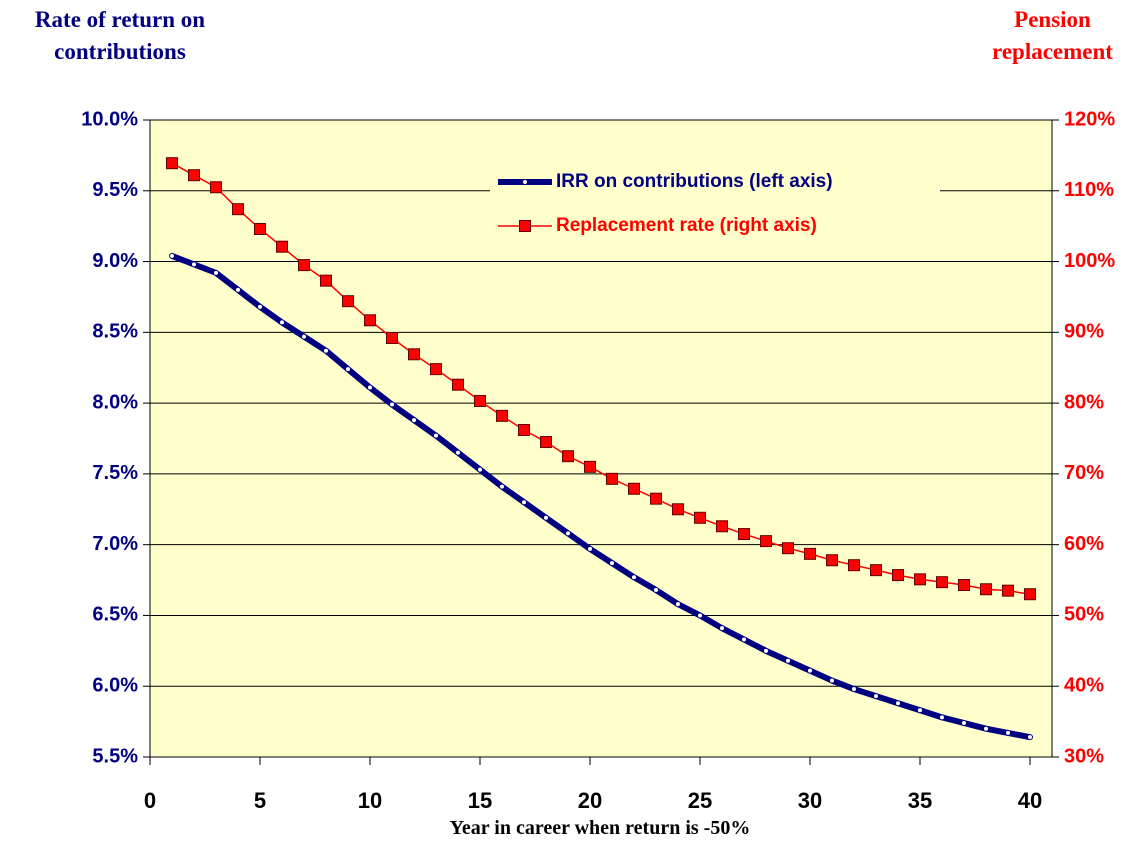 The image size is (1145, 859). What do you see at coordinates (1030, 800) in the screenshot?
I see `x-tick-label: 40` at bounding box center [1030, 800].